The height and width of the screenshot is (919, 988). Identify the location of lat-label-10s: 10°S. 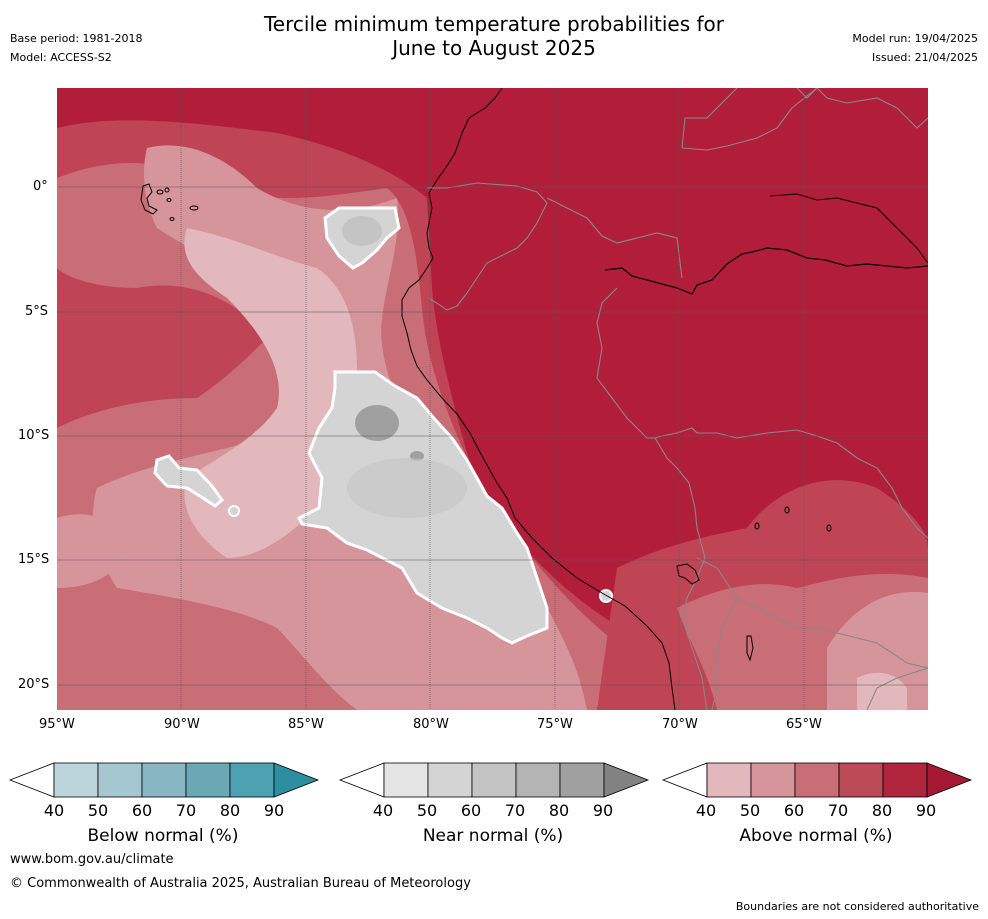
(34, 435).